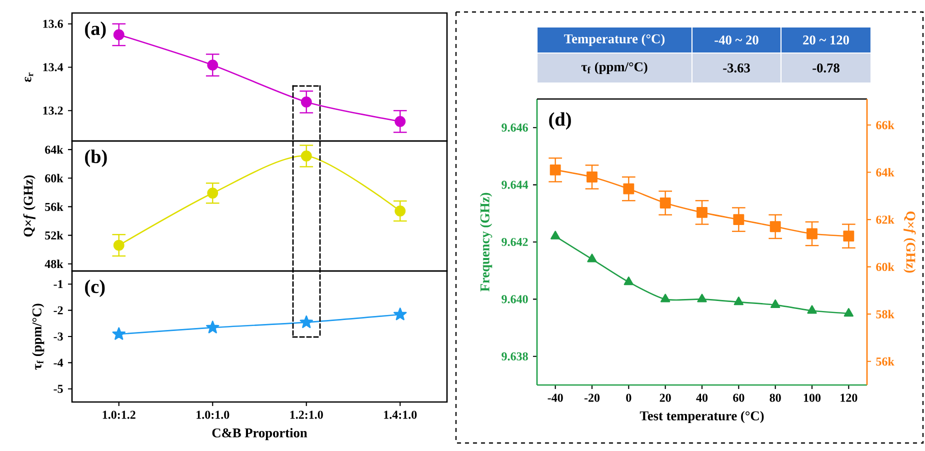 Image resolution: width=925 pixels, height=451 pixels. I want to click on y2-axis-title: Q×f (GHz), so click(910, 242).